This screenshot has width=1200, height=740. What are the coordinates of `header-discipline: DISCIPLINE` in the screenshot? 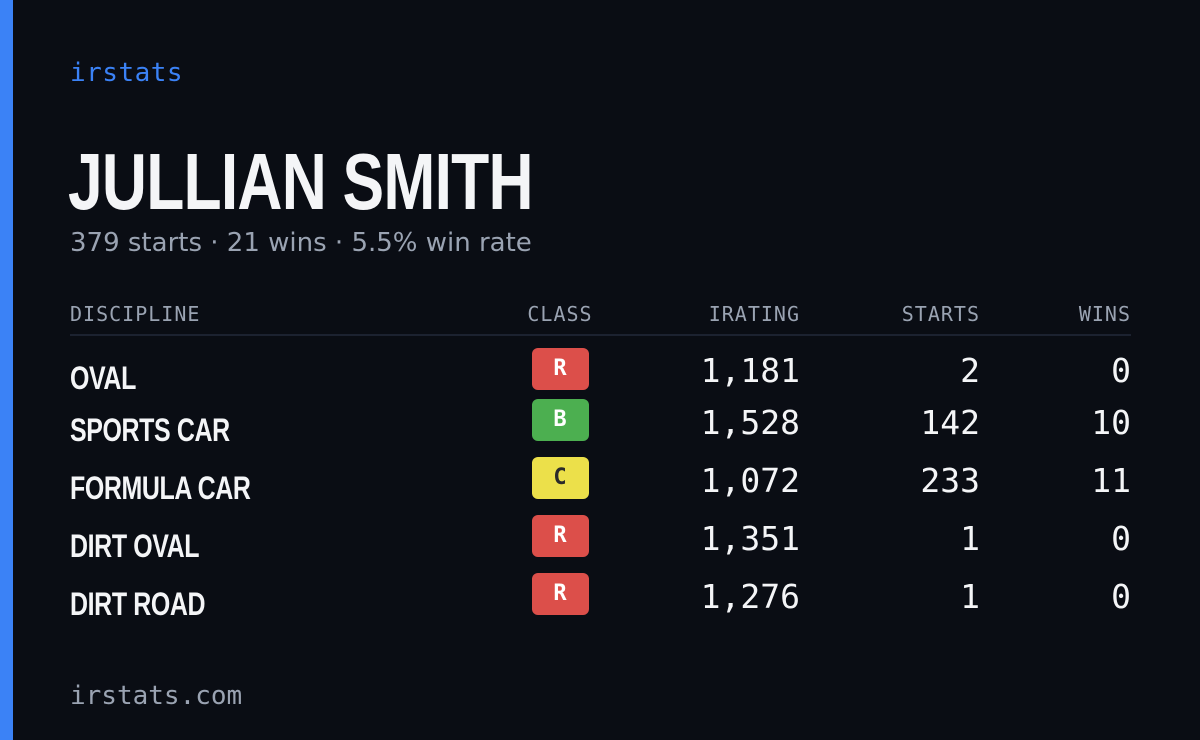 It's located at (280, 315).